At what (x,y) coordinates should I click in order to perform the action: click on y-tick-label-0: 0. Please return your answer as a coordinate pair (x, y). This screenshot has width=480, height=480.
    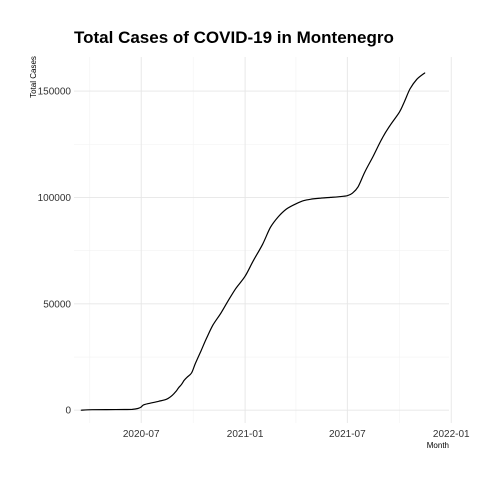
    Looking at the image, I should click on (68, 411).